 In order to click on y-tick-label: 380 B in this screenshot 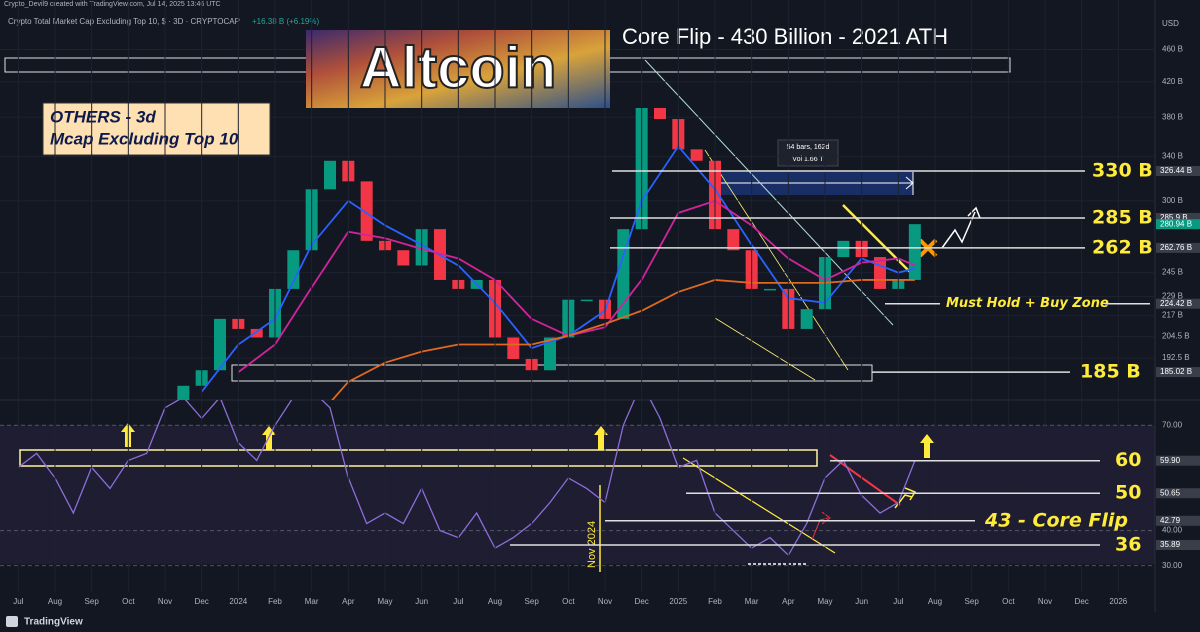, I will do `click(1172, 116)`.